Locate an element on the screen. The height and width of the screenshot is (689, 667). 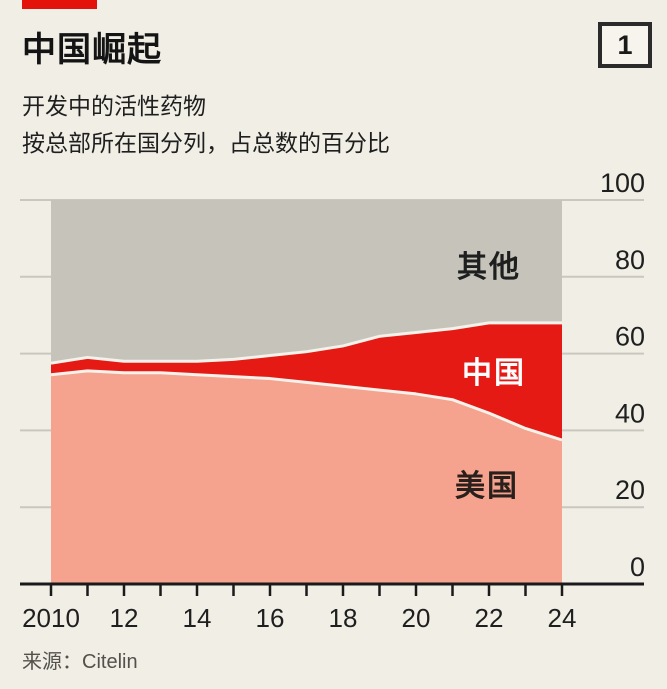
y-tick-label-80: 80 is located at coordinates (630, 260).